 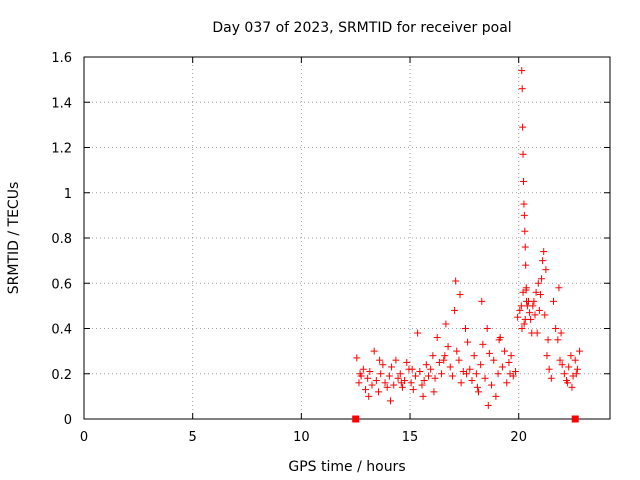 I want to click on y-tick-label: 0.4, so click(x=61, y=330).